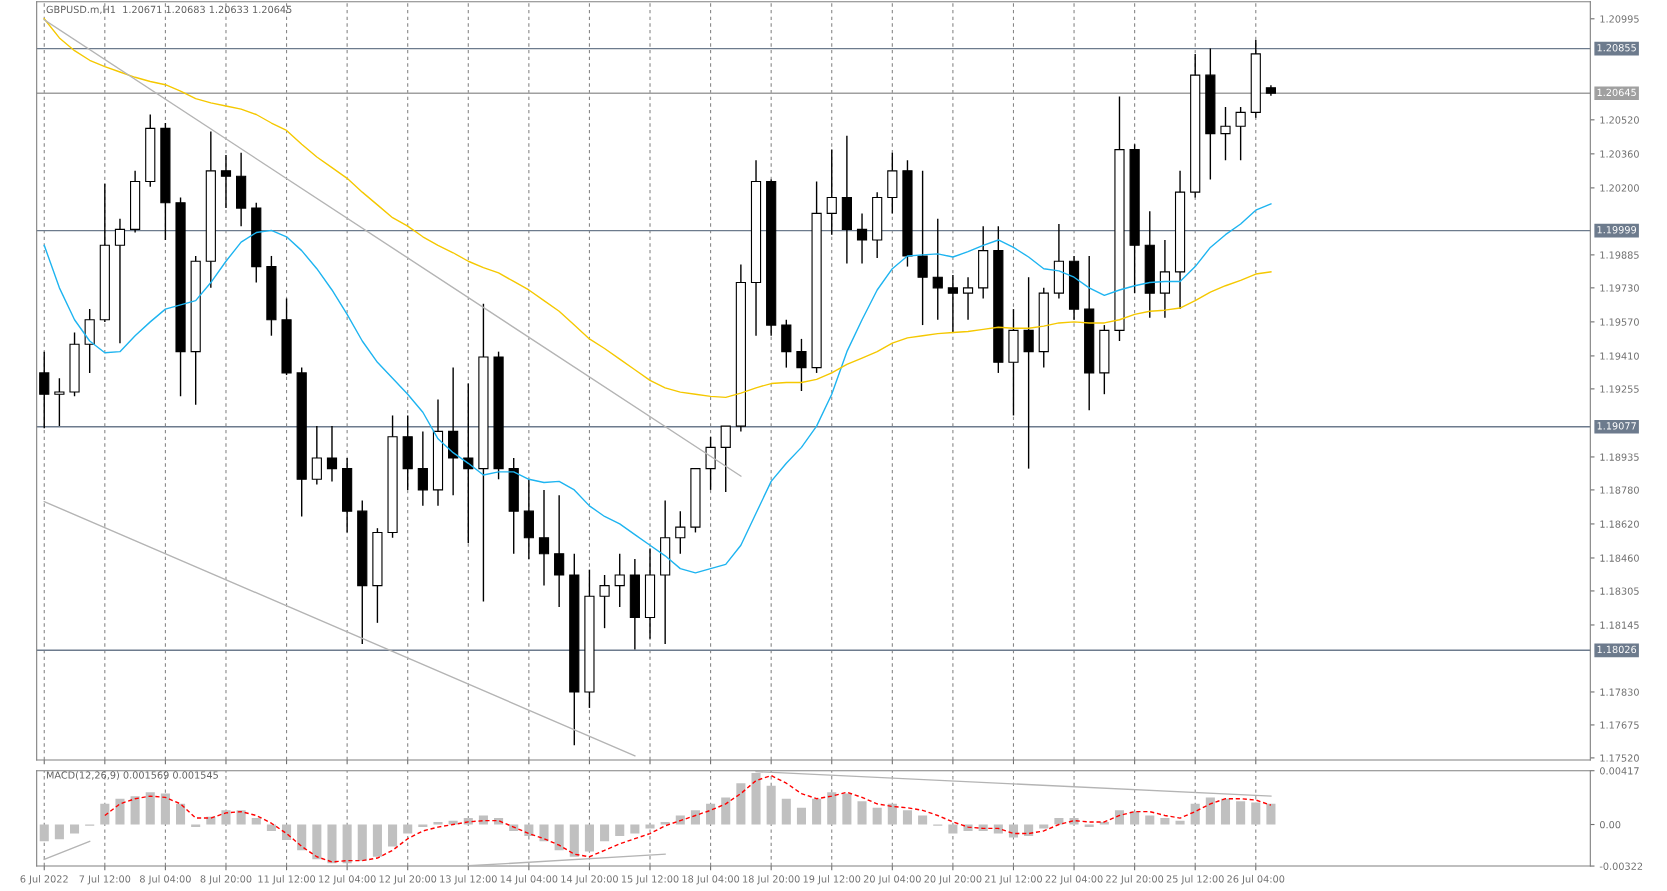 The height and width of the screenshot is (891, 1667). I want to click on y-tick-label: 1.19570, so click(1619, 322).